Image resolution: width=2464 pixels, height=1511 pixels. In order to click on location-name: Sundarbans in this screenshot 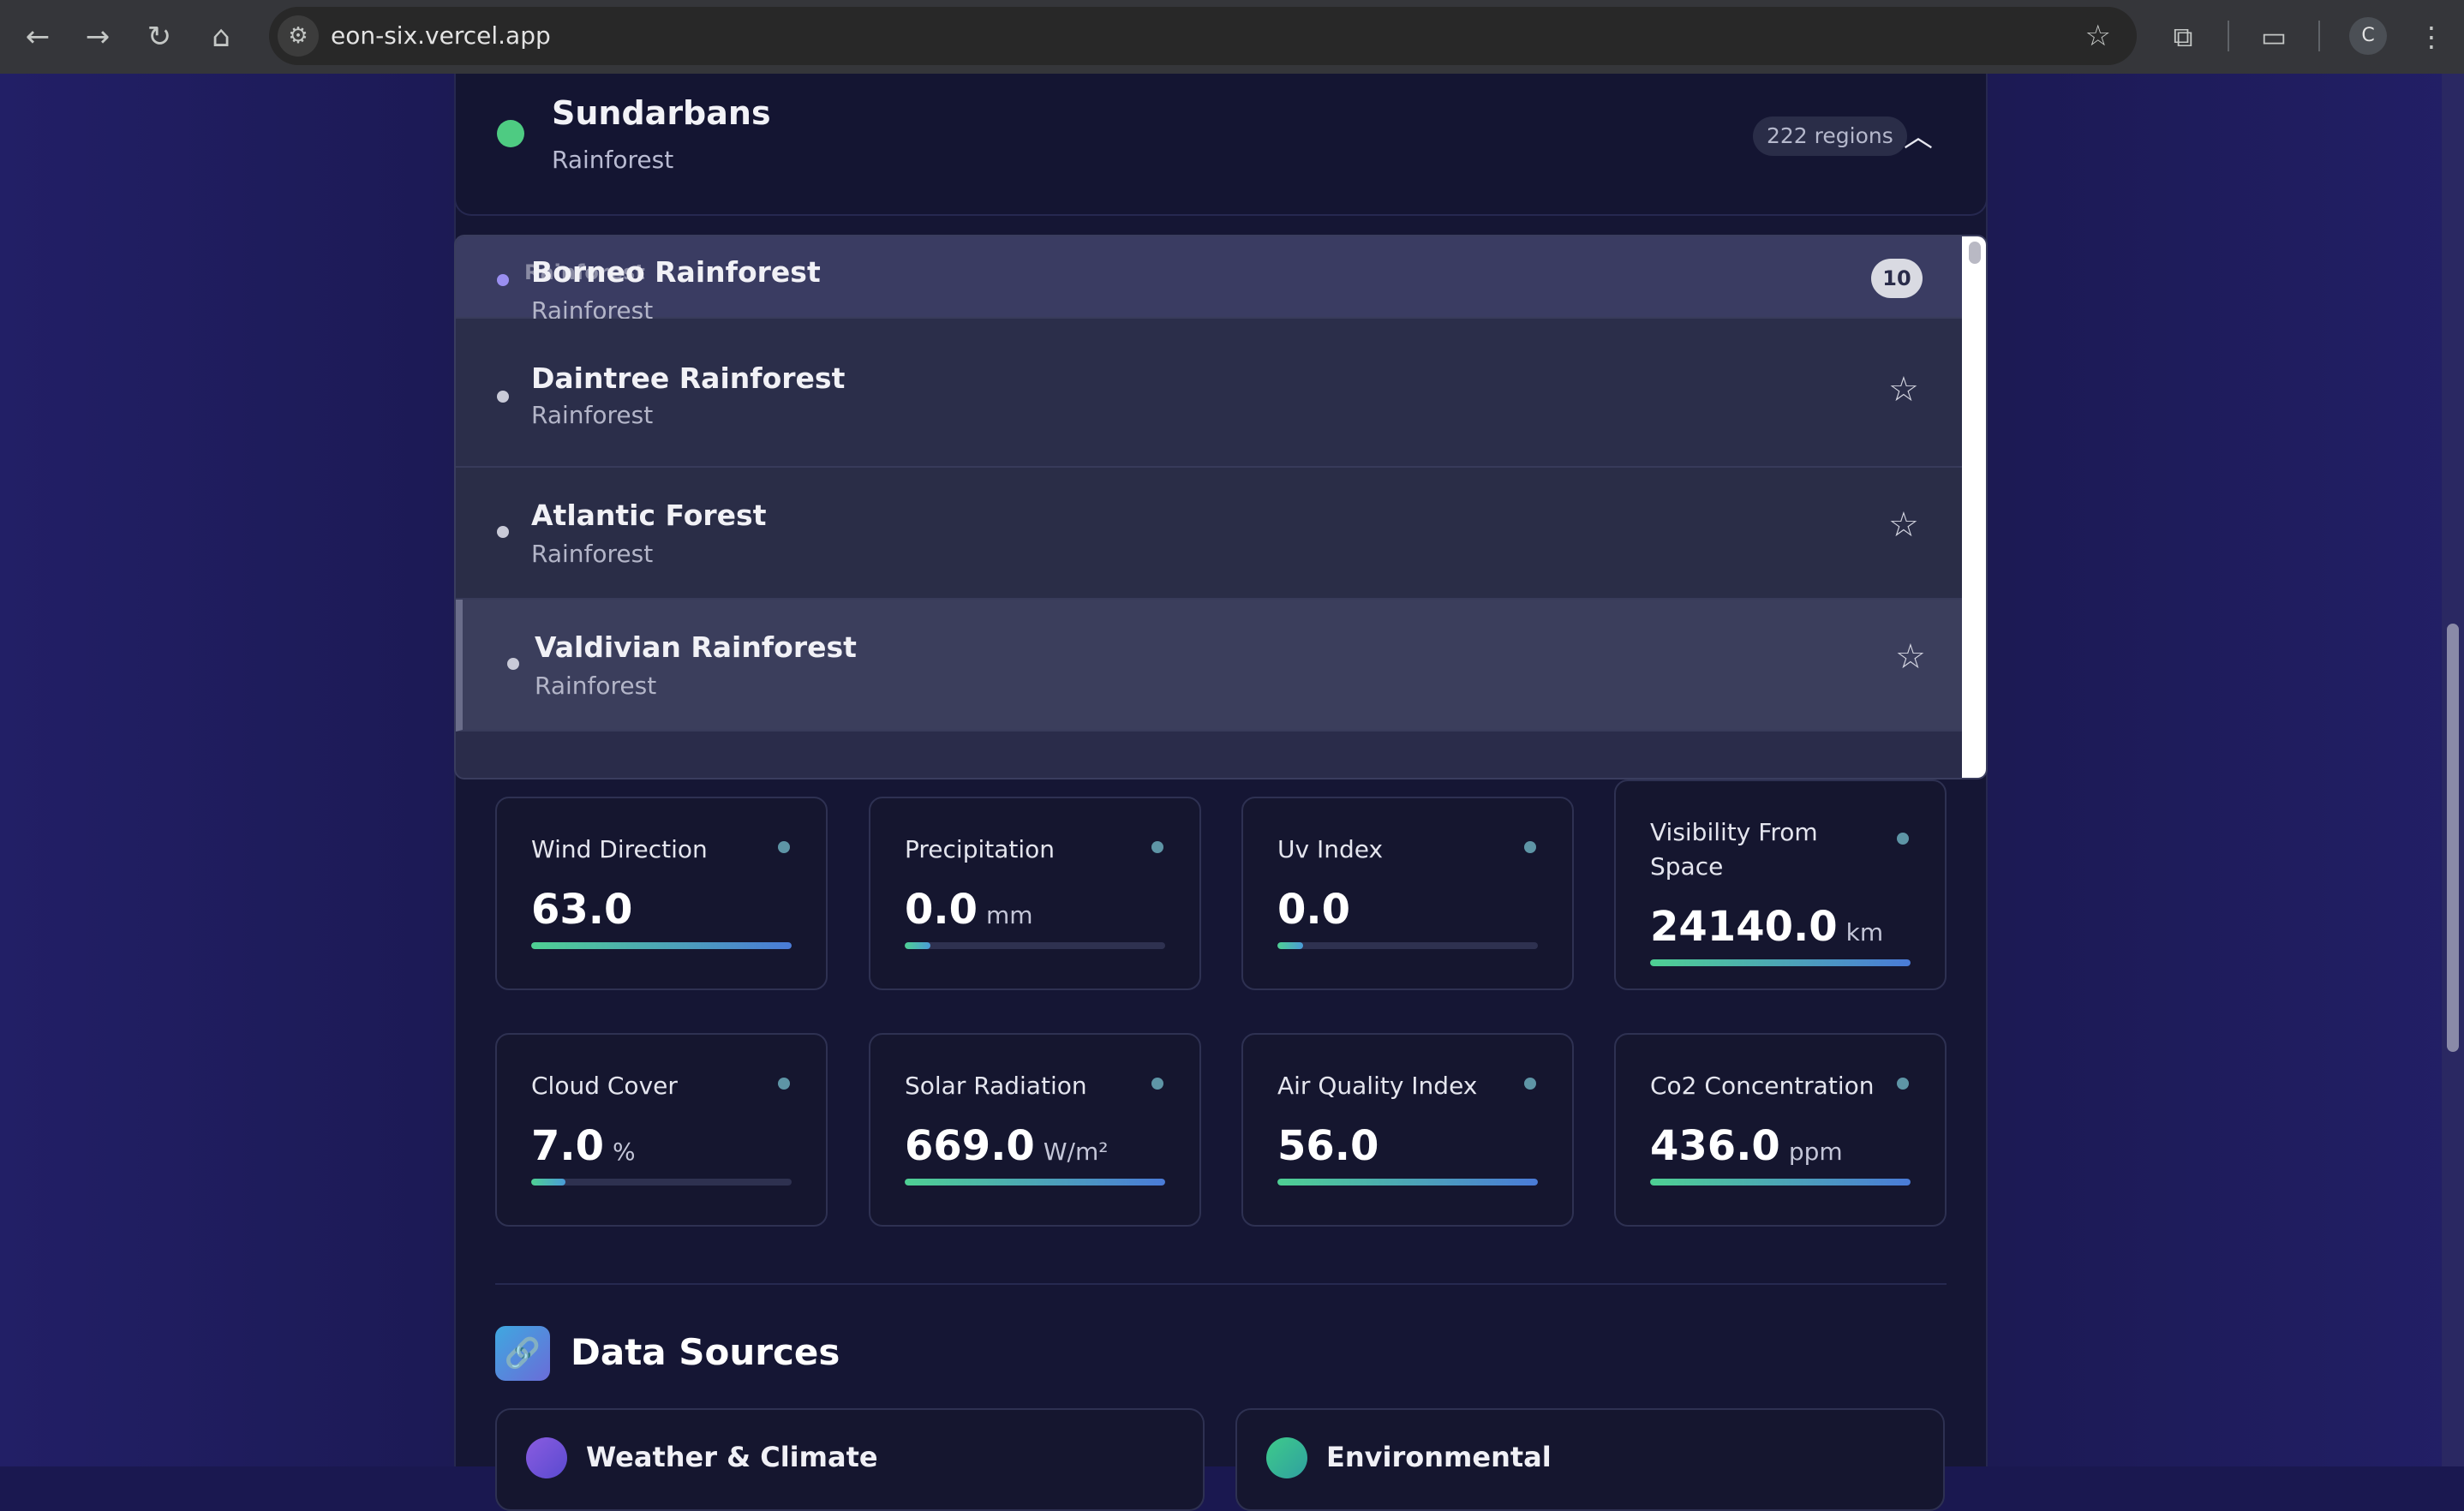, I will do `click(661, 113)`.